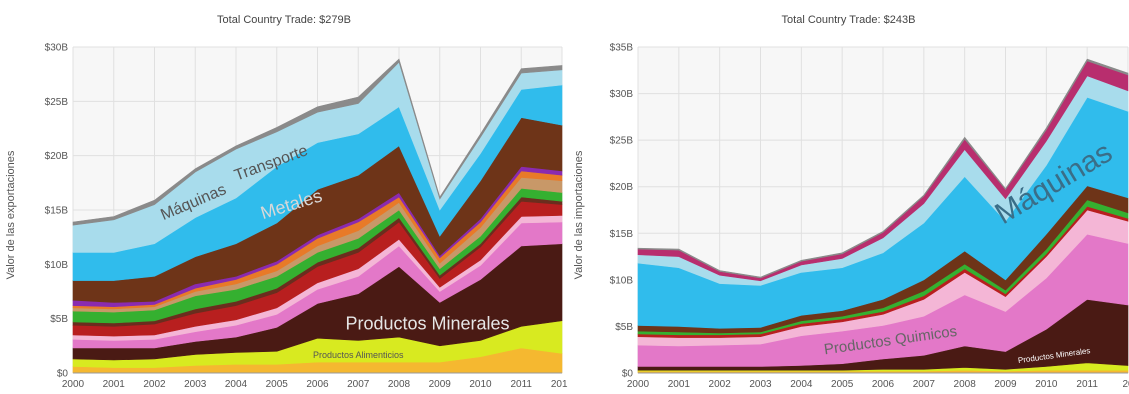  What do you see at coordinates (679, 384) in the screenshot?
I see `imports-x-tick-label: 2001` at bounding box center [679, 384].